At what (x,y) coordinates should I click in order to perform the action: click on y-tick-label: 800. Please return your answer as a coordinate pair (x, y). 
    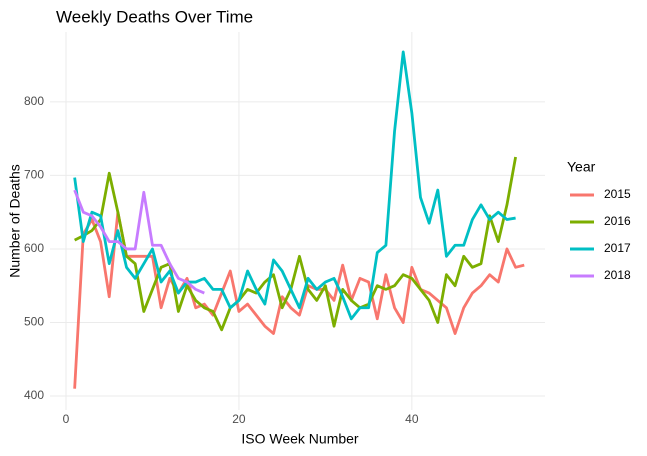
    Looking at the image, I should click on (34, 101).